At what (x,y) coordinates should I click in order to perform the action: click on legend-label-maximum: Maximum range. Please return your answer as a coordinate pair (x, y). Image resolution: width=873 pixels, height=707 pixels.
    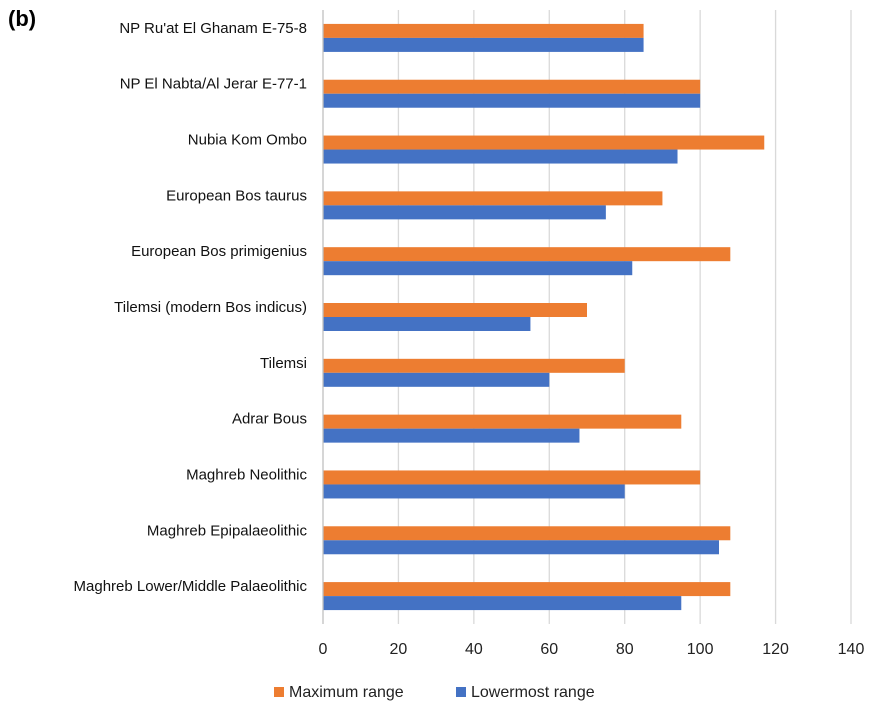
    Looking at the image, I should click on (346, 692).